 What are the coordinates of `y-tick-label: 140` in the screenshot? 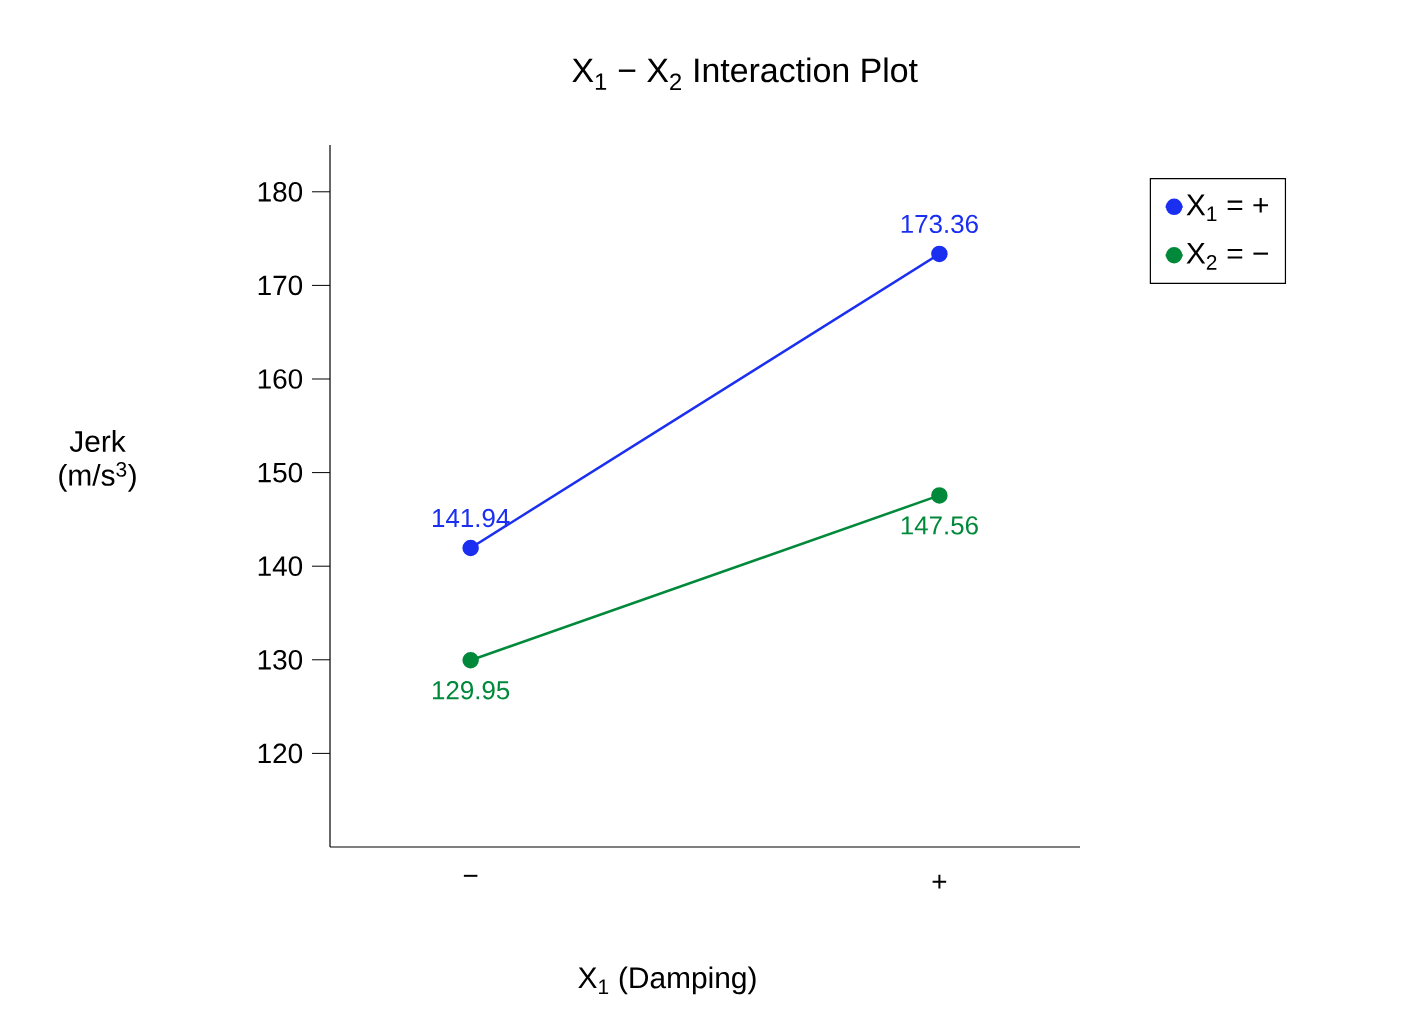 It's located at (280, 566).